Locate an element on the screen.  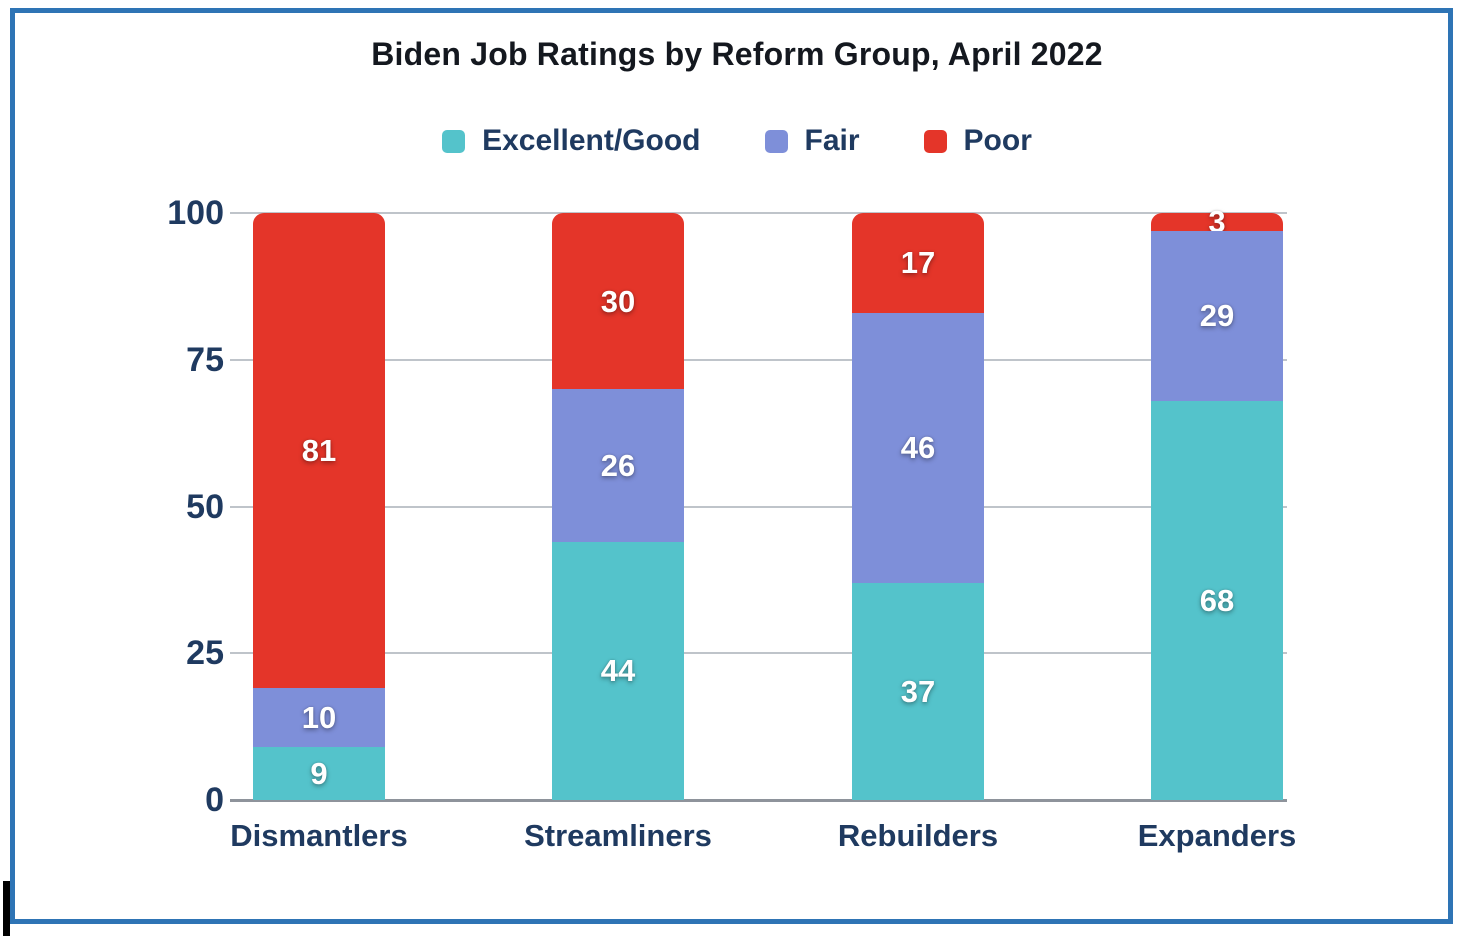
bar-segment-rebuilders-fair: 46 is located at coordinates (918, 447).